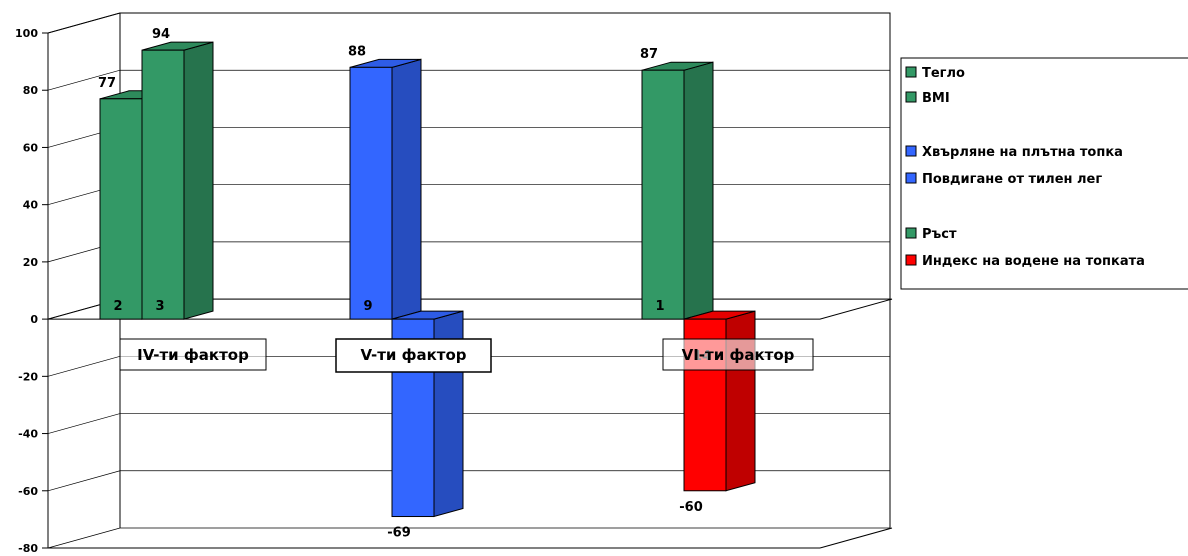  I want to click on y-tick-label: 100, so click(26, 33).